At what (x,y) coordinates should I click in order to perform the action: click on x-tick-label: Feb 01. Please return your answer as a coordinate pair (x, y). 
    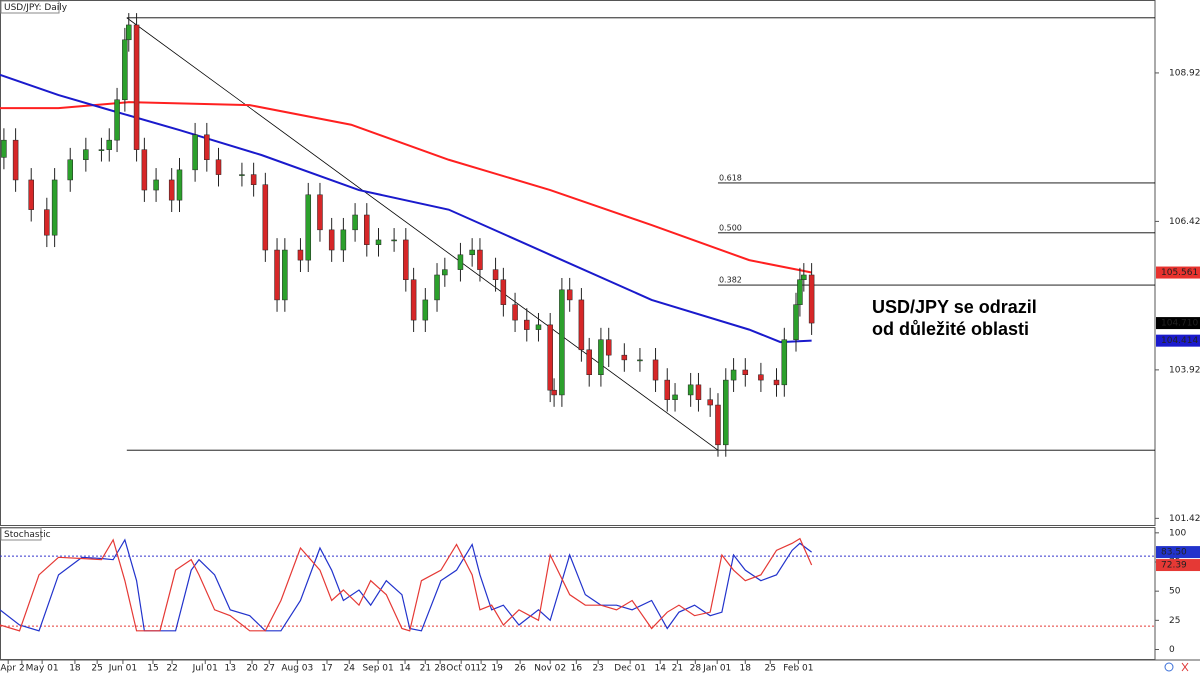
    Looking at the image, I should click on (798, 669).